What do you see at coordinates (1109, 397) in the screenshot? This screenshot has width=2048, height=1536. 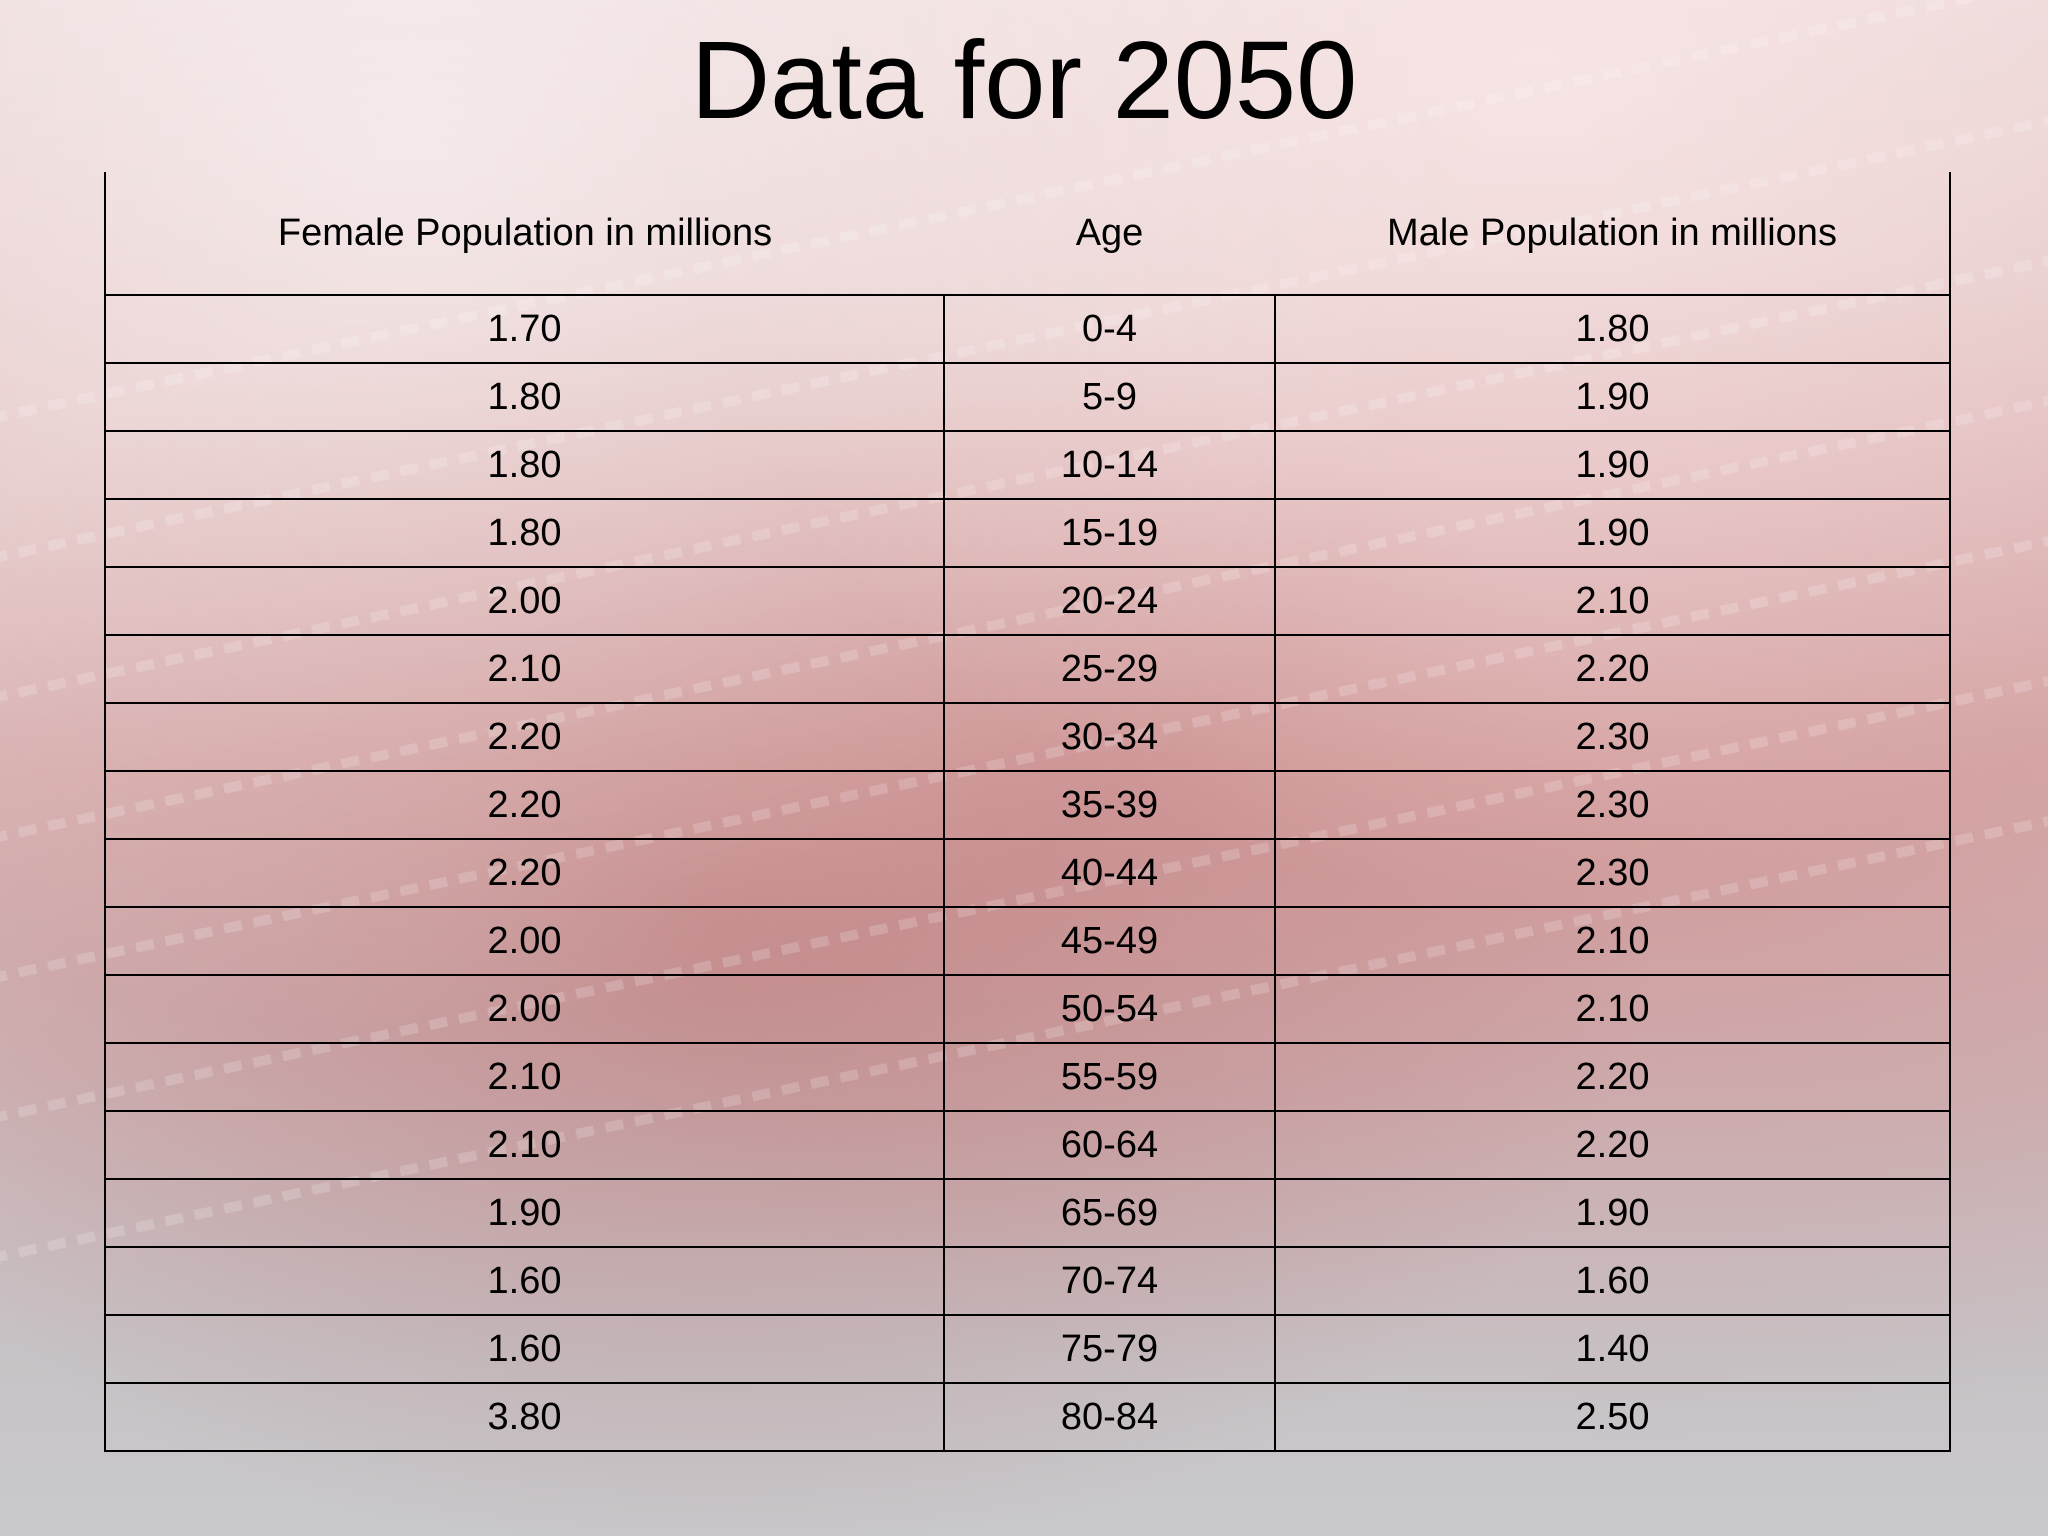 I see `age-cell: 5-9` at bounding box center [1109, 397].